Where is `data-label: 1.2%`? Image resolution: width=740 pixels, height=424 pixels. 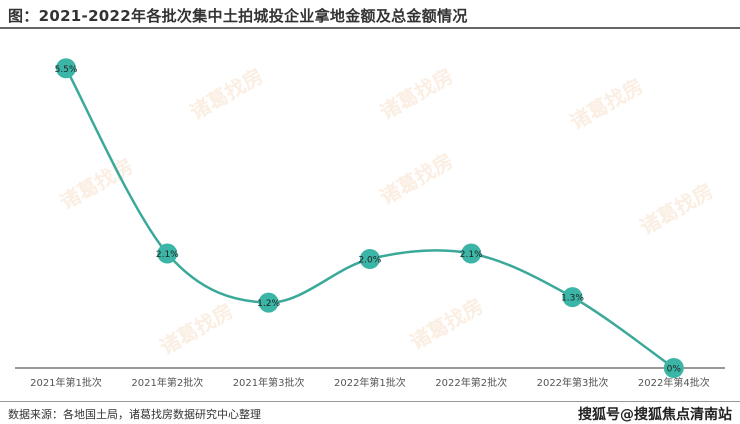 data-label: 1.2% is located at coordinates (268, 304).